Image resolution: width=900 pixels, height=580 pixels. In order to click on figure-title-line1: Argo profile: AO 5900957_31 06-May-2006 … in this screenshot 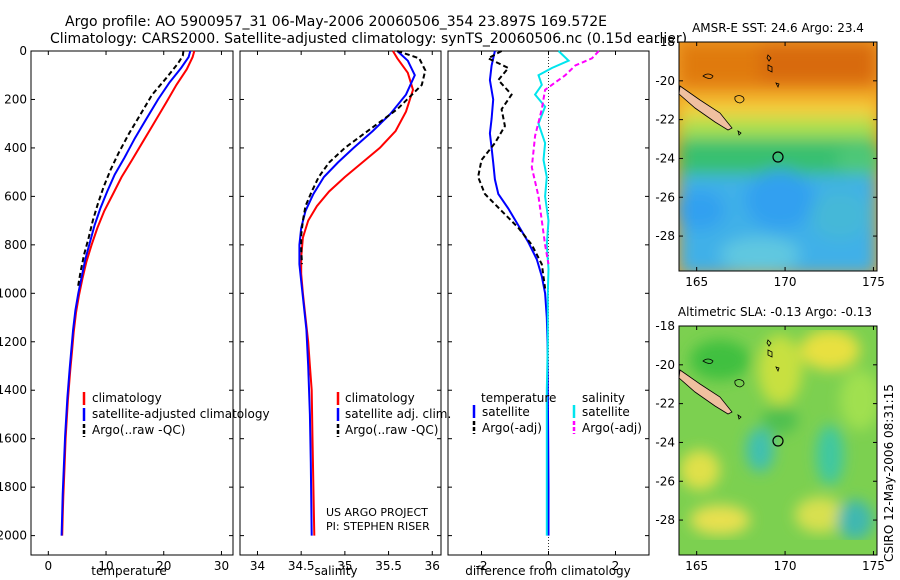, I will do `click(336, 22)`.